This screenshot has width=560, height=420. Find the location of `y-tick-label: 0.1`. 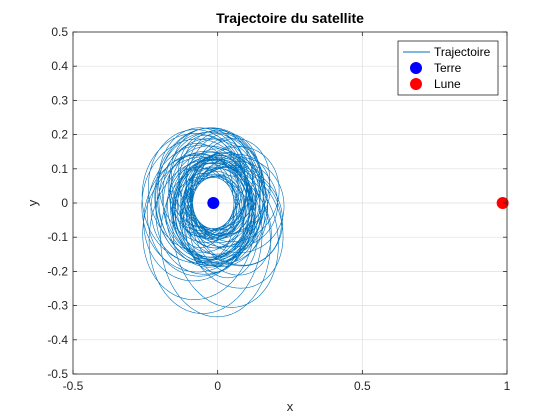

y-tick-label: 0.1 is located at coordinates (59, 169).